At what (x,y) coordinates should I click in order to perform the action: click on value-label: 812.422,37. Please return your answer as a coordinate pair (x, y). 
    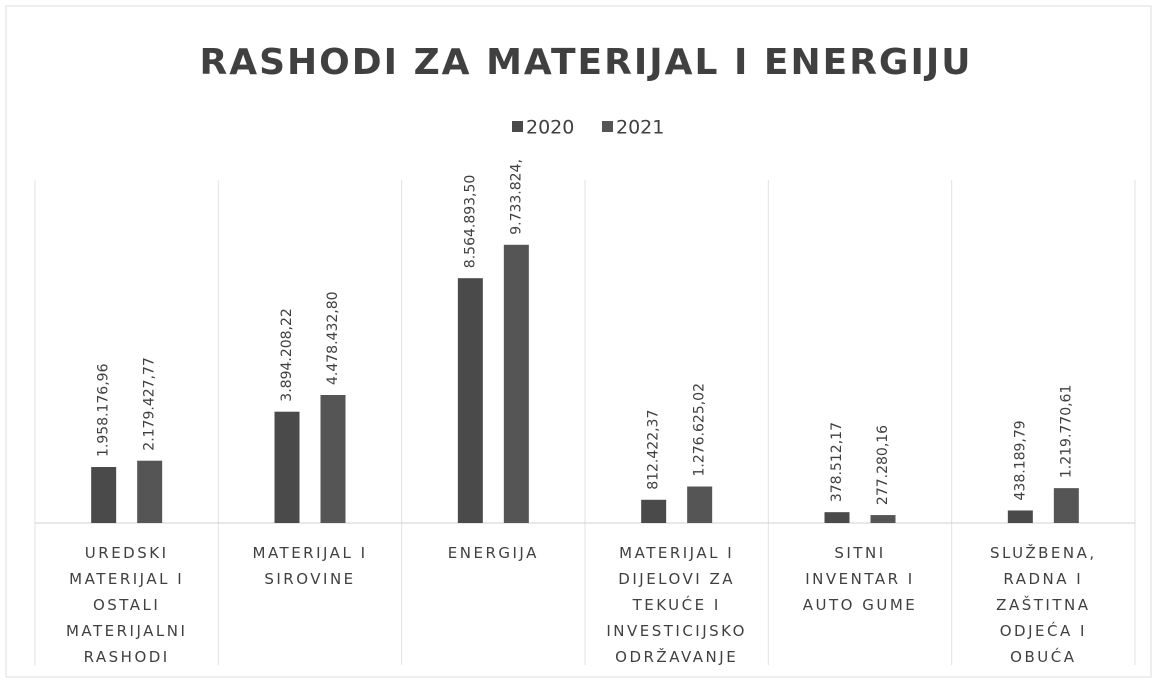
    Looking at the image, I should click on (654, 450).